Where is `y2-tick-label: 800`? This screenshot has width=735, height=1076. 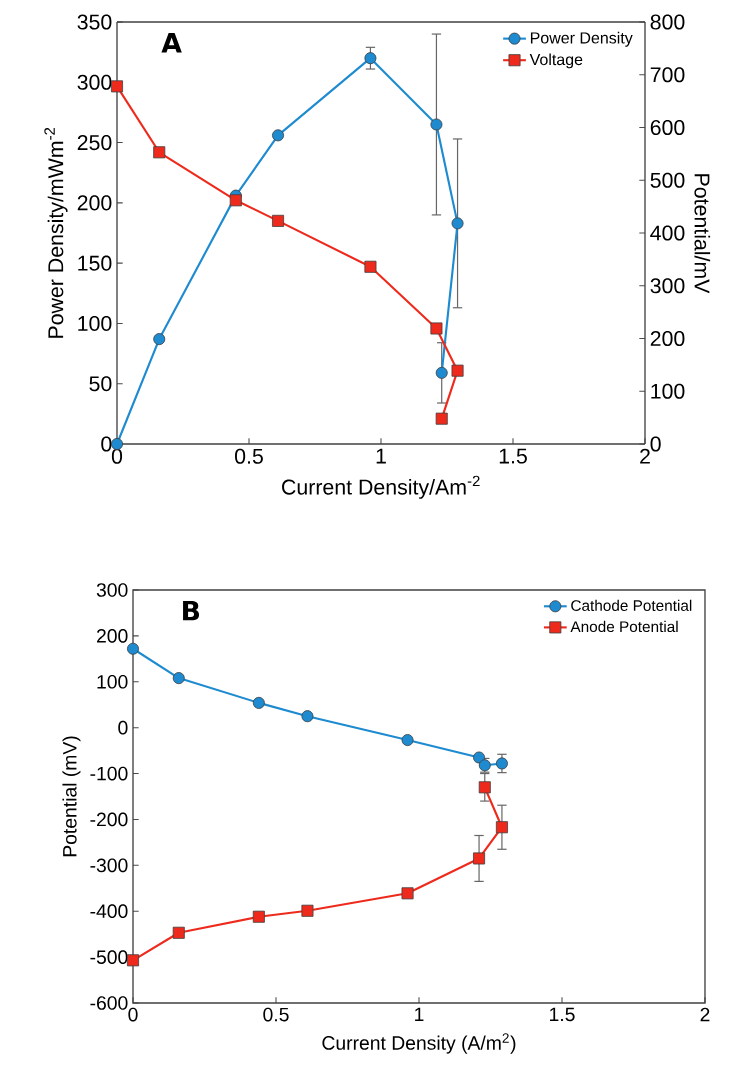 y2-tick-label: 800 is located at coordinates (667, 22).